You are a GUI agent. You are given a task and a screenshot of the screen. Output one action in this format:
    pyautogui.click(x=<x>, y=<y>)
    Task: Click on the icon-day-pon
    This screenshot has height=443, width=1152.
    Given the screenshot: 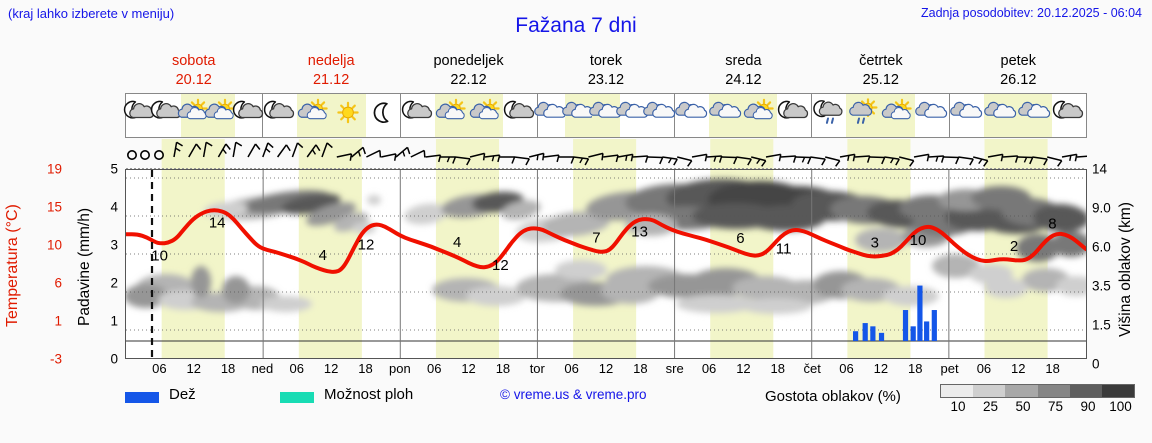 What is the action you would take?
    pyautogui.click(x=469, y=115)
    